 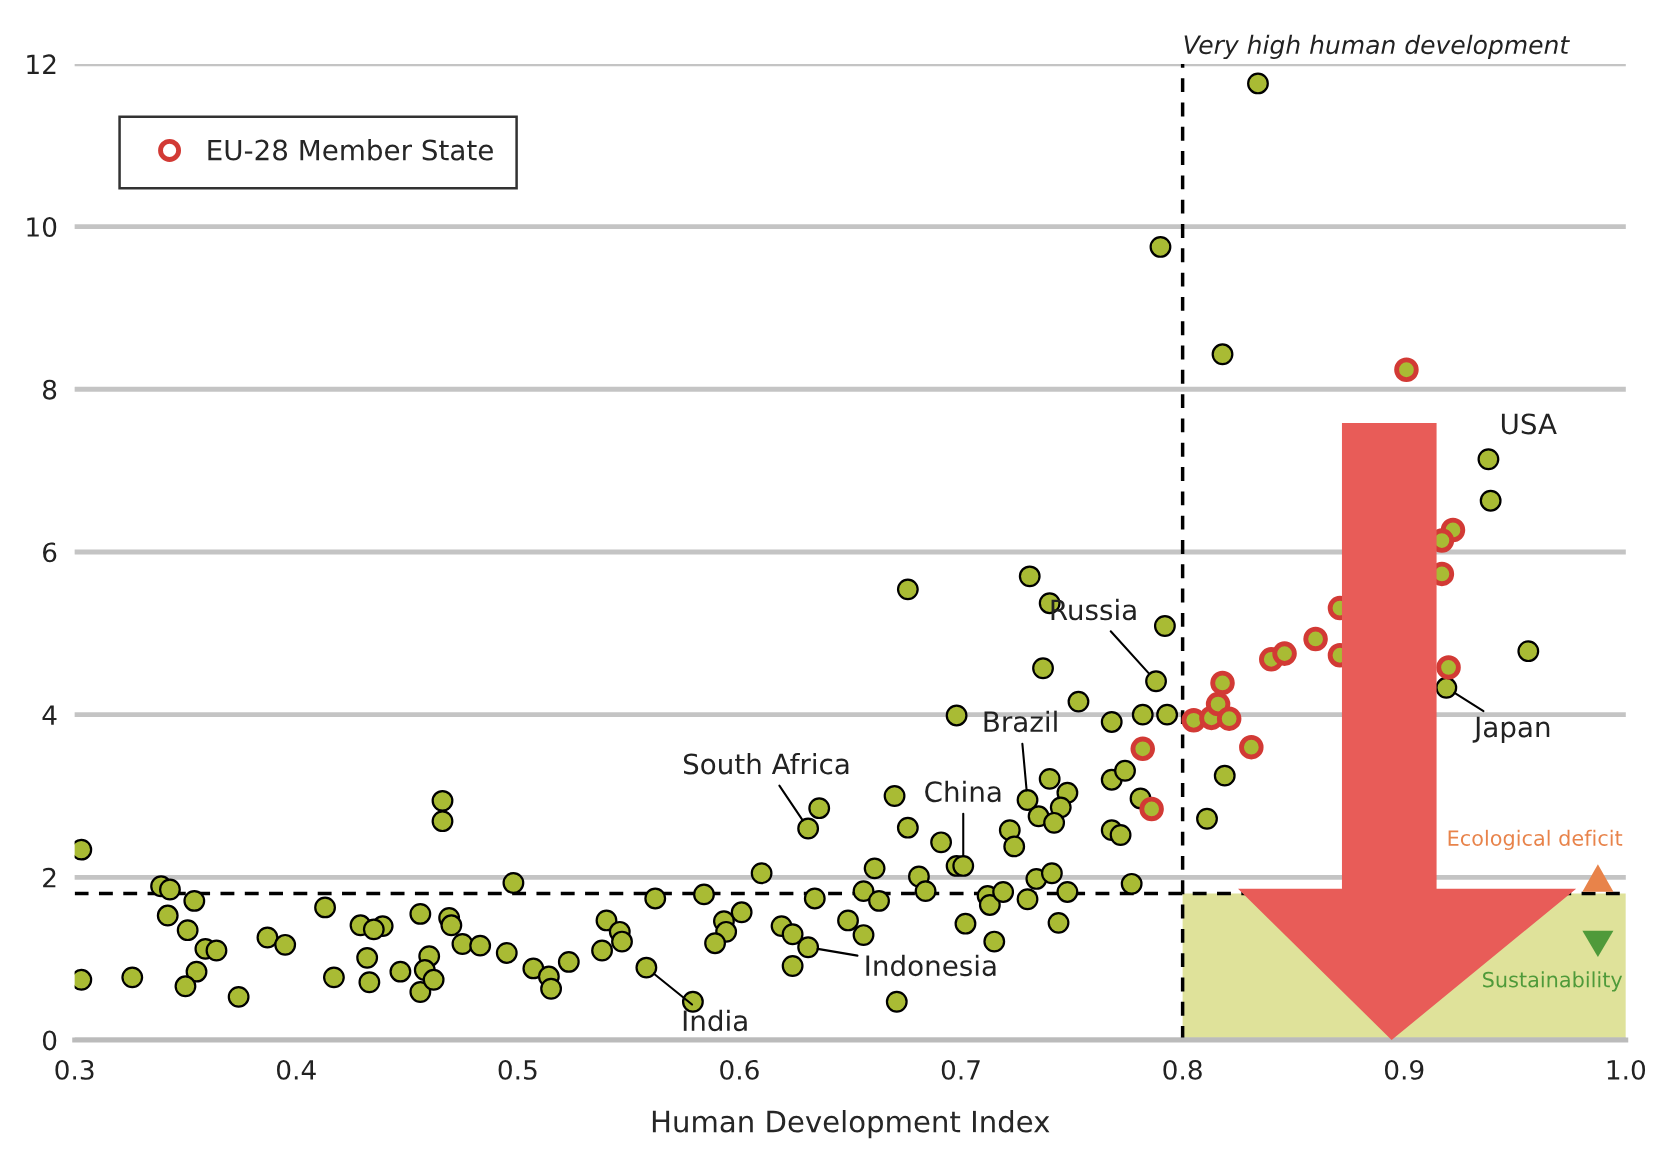 I want to click on x-tick-label: 0.4, so click(x=296, y=1069).